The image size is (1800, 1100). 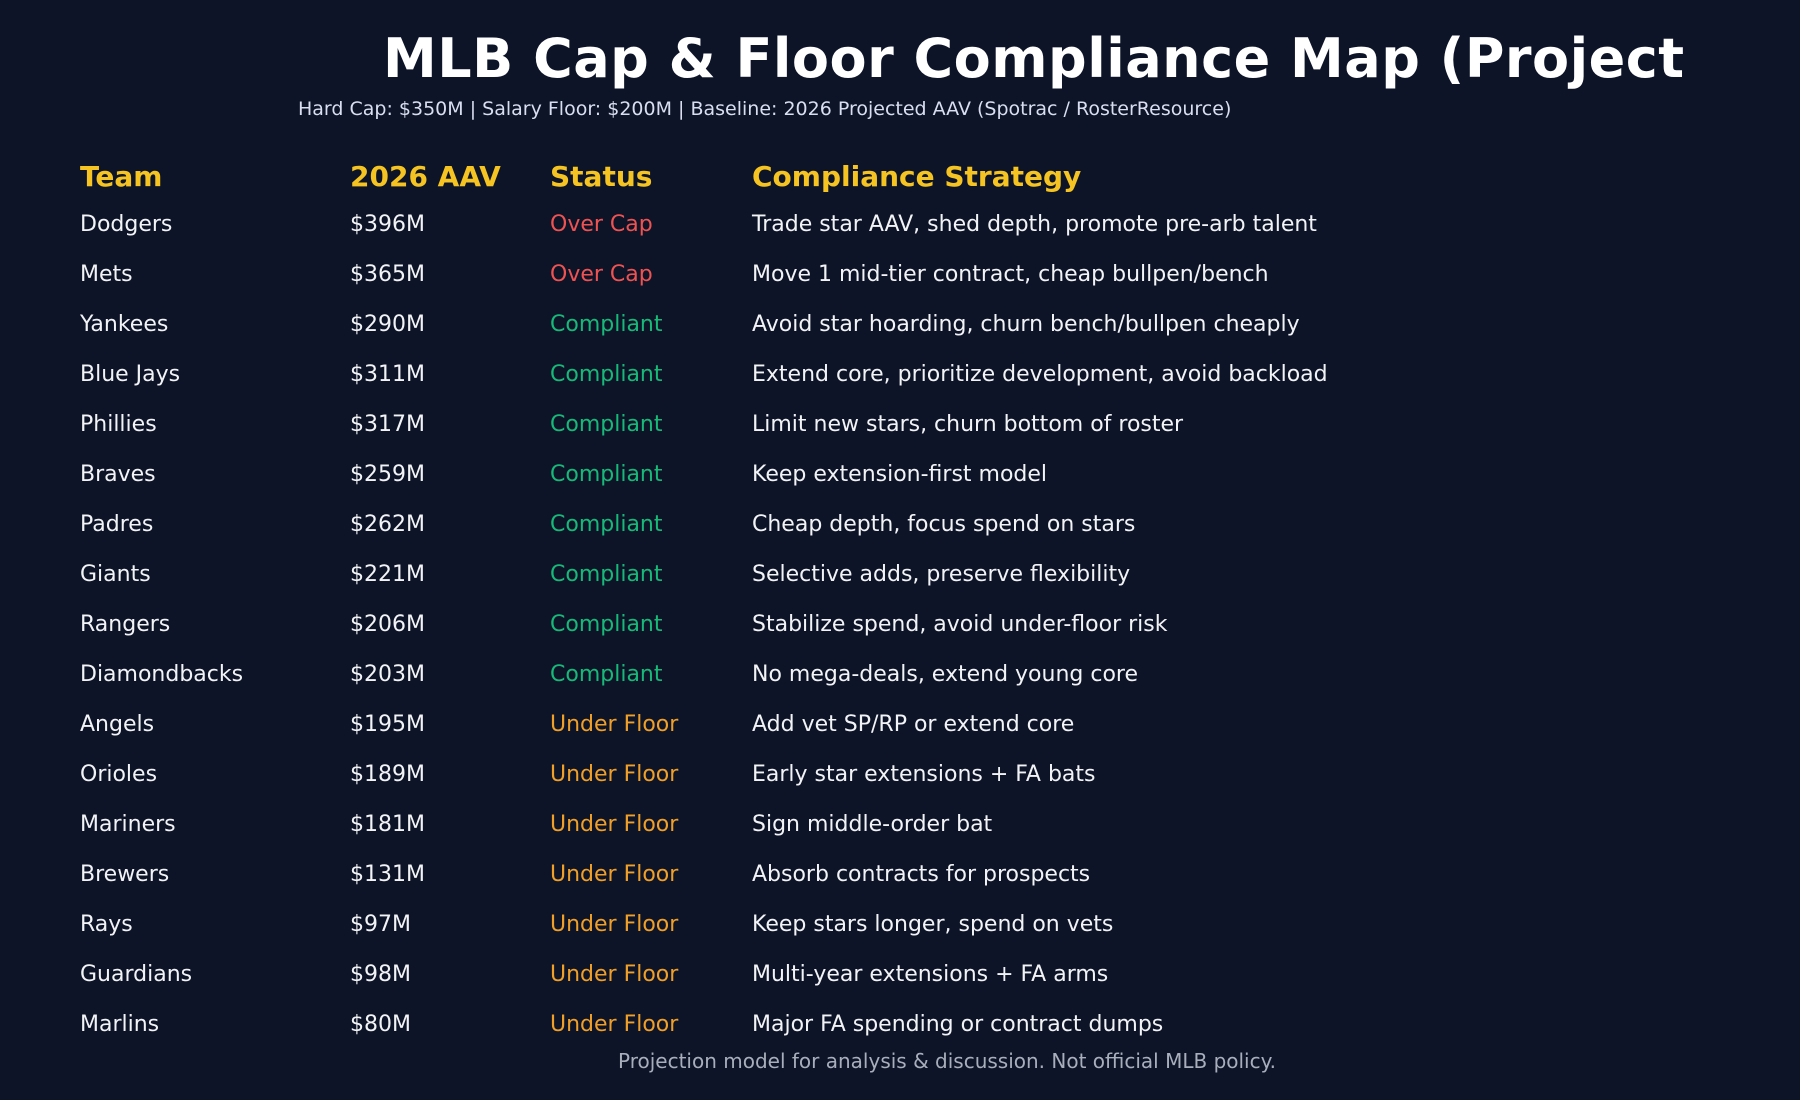 What do you see at coordinates (387, 574) in the screenshot?
I see `aav-cell: $221M` at bounding box center [387, 574].